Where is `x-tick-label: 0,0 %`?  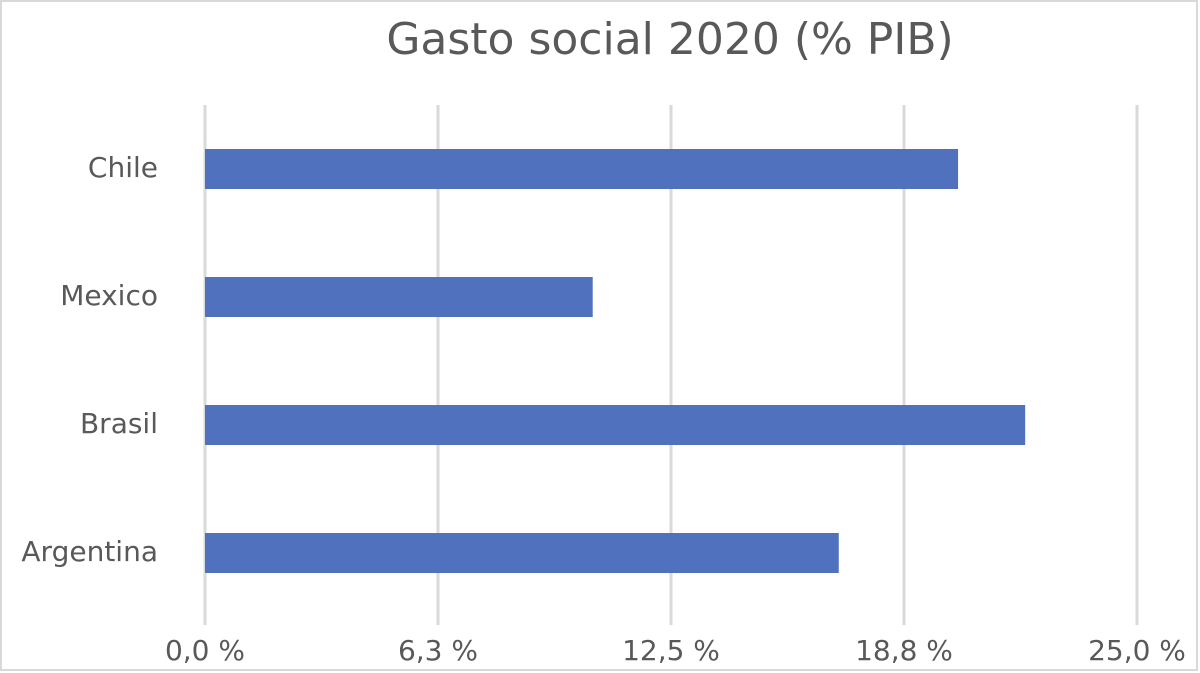
x-tick-label: 0,0 % is located at coordinates (205, 650).